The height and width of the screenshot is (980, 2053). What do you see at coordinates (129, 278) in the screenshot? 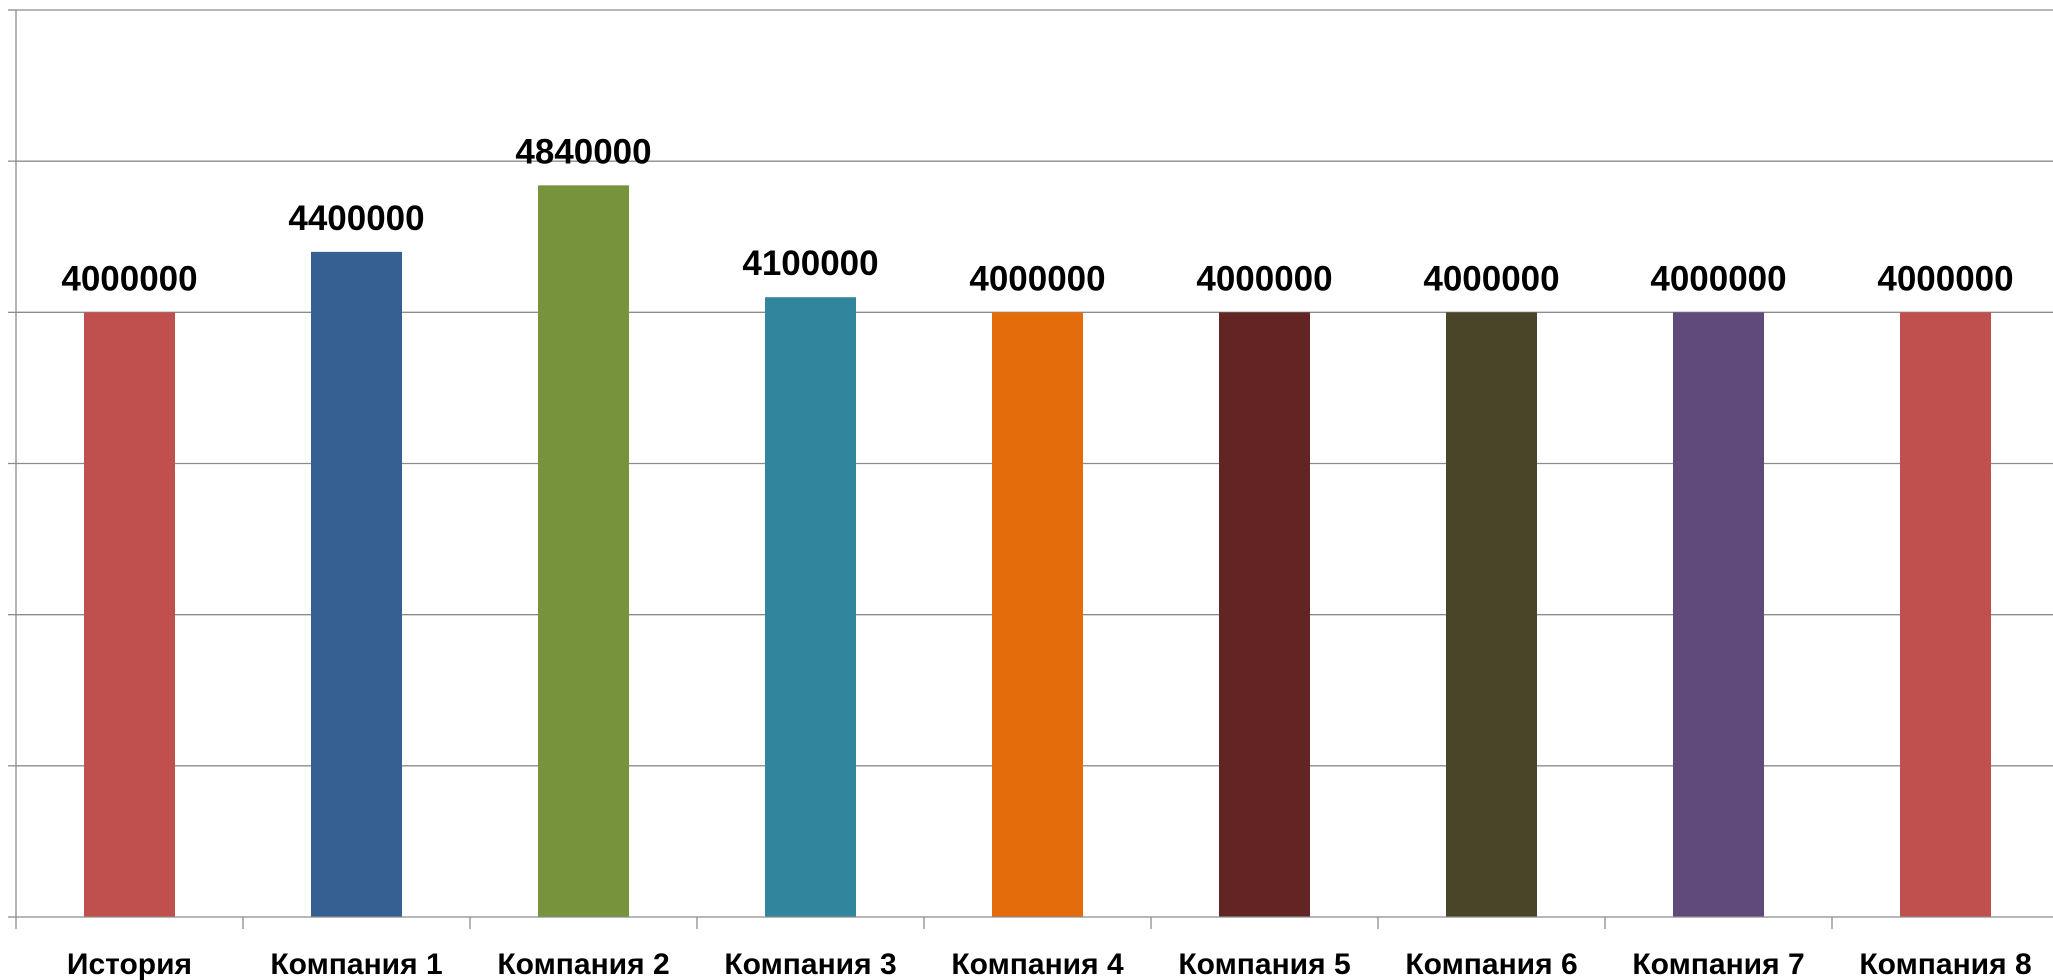
I see `data-label-1: 4000000` at bounding box center [129, 278].